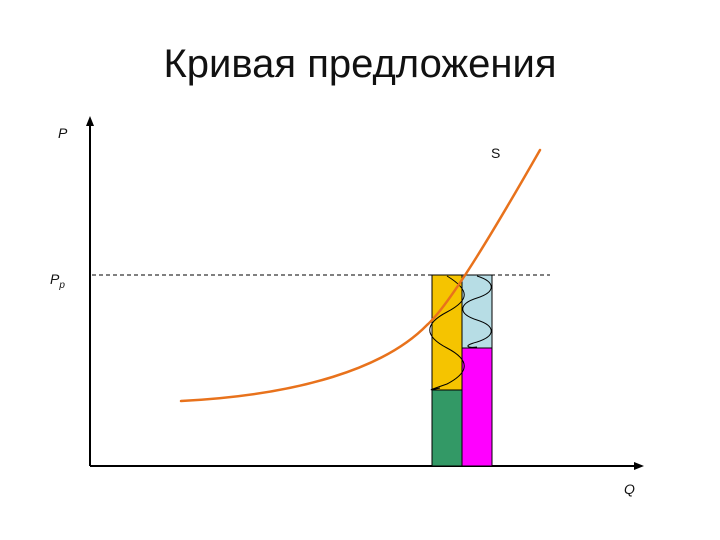 This screenshot has height=540, width=720. What do you see at coordinates (90, 121) in the screenshot?
I see `y-axis-arrowhead` at bounding box center [90, 121].